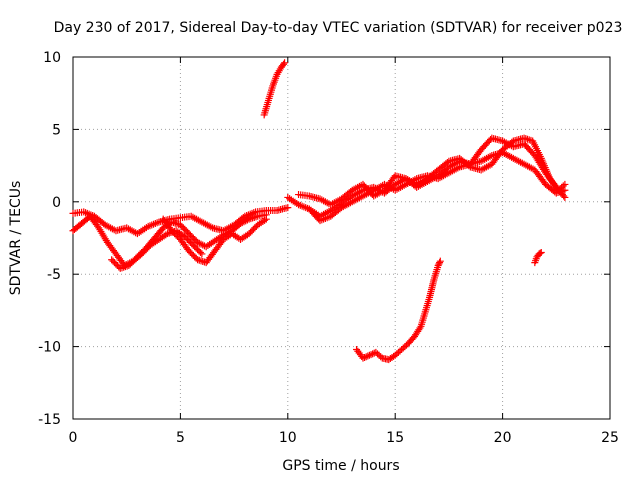  Describe the element at coordinates (49, 420) in the screenshot. I see `y-tick-label: -15` at that location.